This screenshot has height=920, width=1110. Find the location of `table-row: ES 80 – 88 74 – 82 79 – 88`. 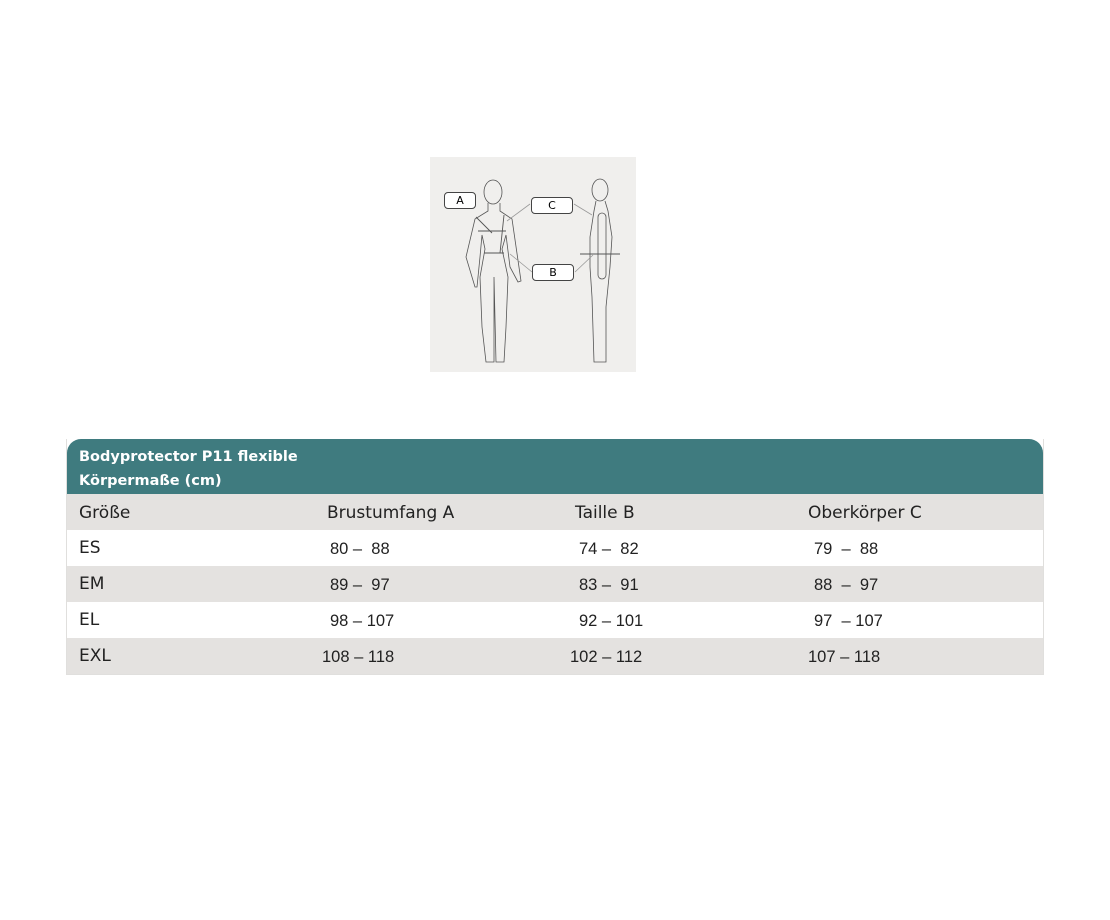

table-row: ES 80 – 88 74 – 82 79 – 88 is located at coordinates (555, 548).